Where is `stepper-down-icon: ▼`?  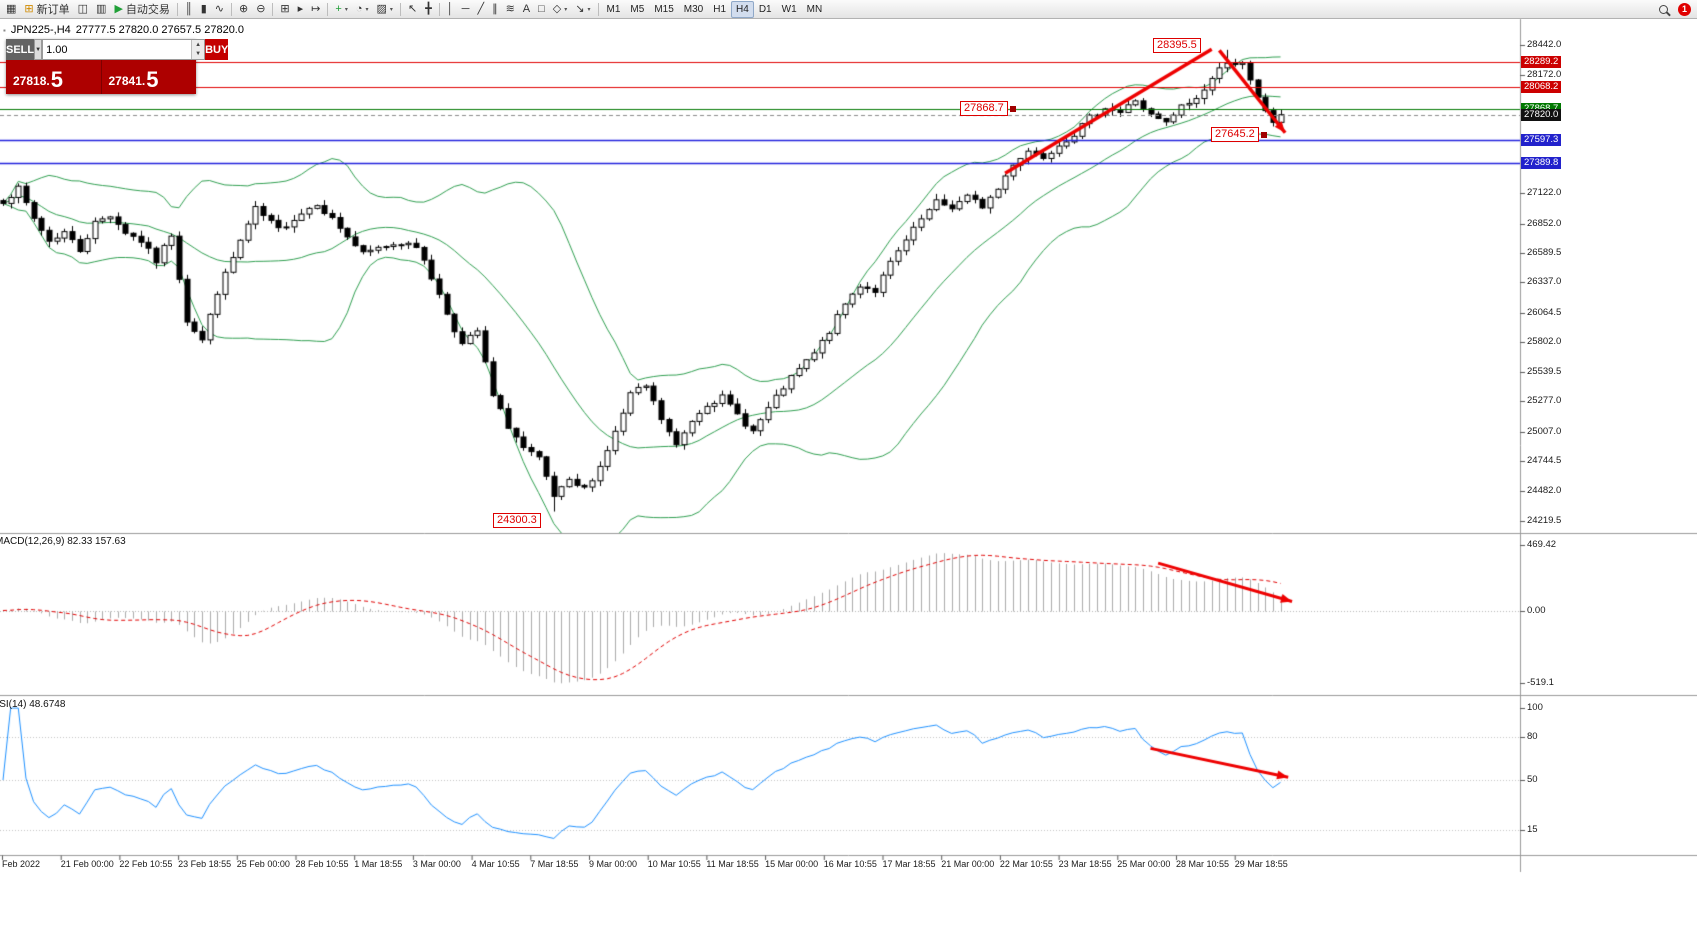
stepper-down-icon: ▼ is located at coordinates (198, 54).